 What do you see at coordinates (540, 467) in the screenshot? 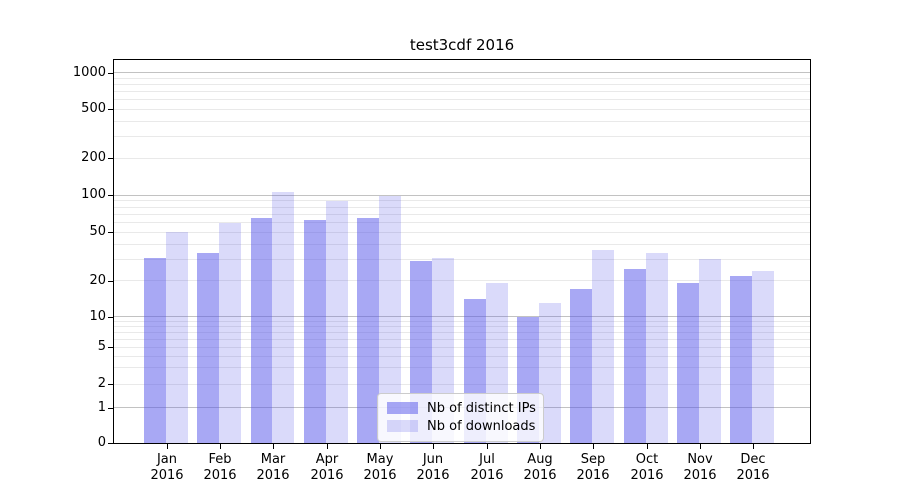
I see `x-tick-label-aug: Aug 2016` at bounding box center [540, 467].